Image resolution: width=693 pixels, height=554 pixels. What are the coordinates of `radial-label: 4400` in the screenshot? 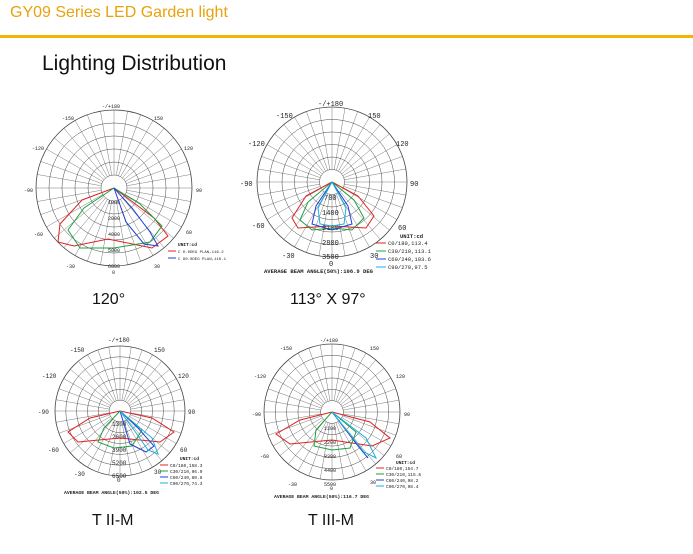 It's located at (330, 471).